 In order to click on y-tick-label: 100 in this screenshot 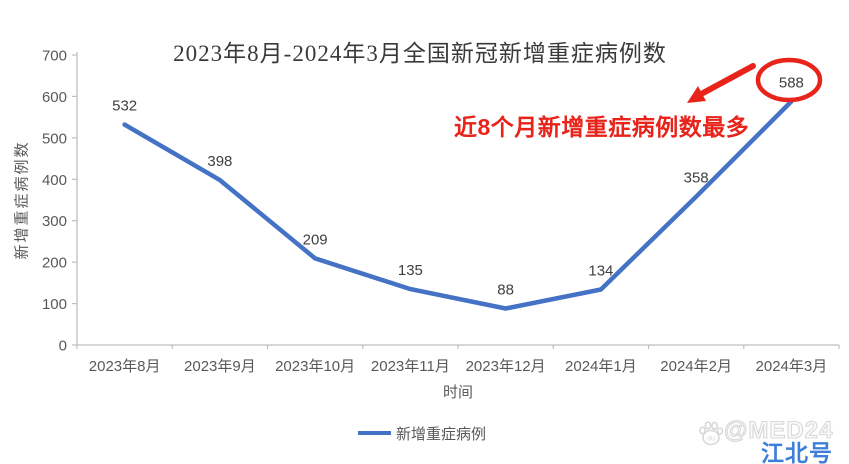, I will do `click(54, 304)`.